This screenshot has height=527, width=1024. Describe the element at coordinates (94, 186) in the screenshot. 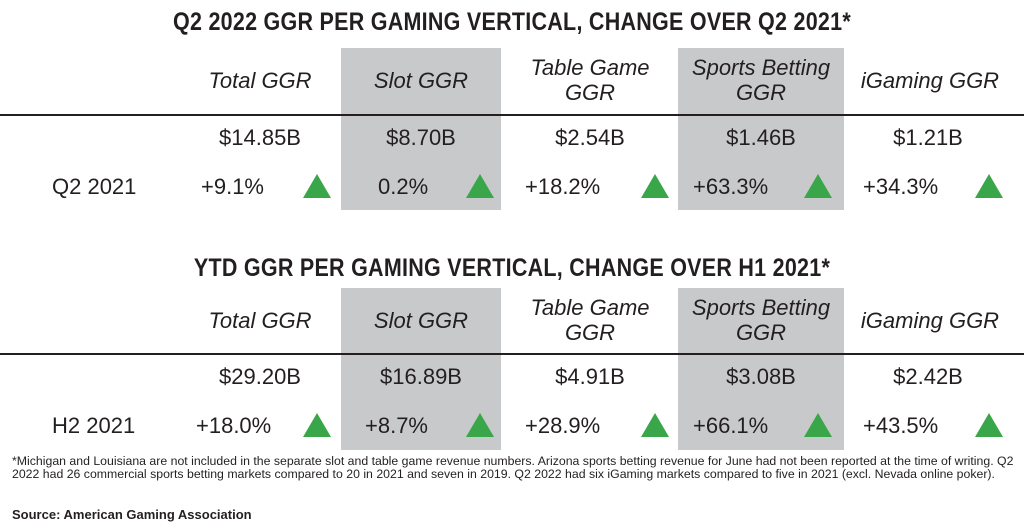

I see `row-label: Q2 2021` at that location.